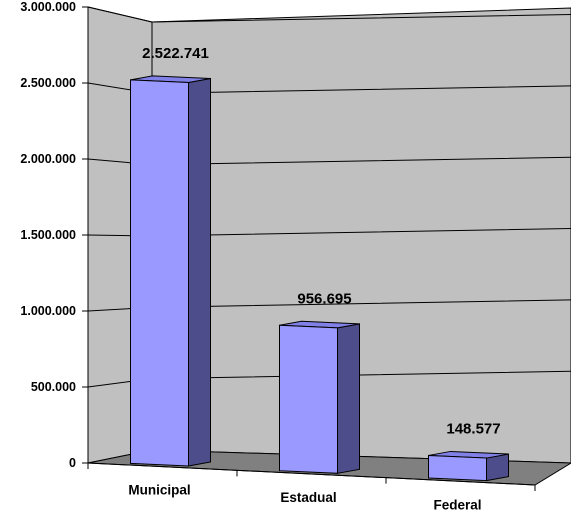  Describe the element at coordinates (457, 504) in the screenshot. I see `x-tick-label: Federal` at that location.